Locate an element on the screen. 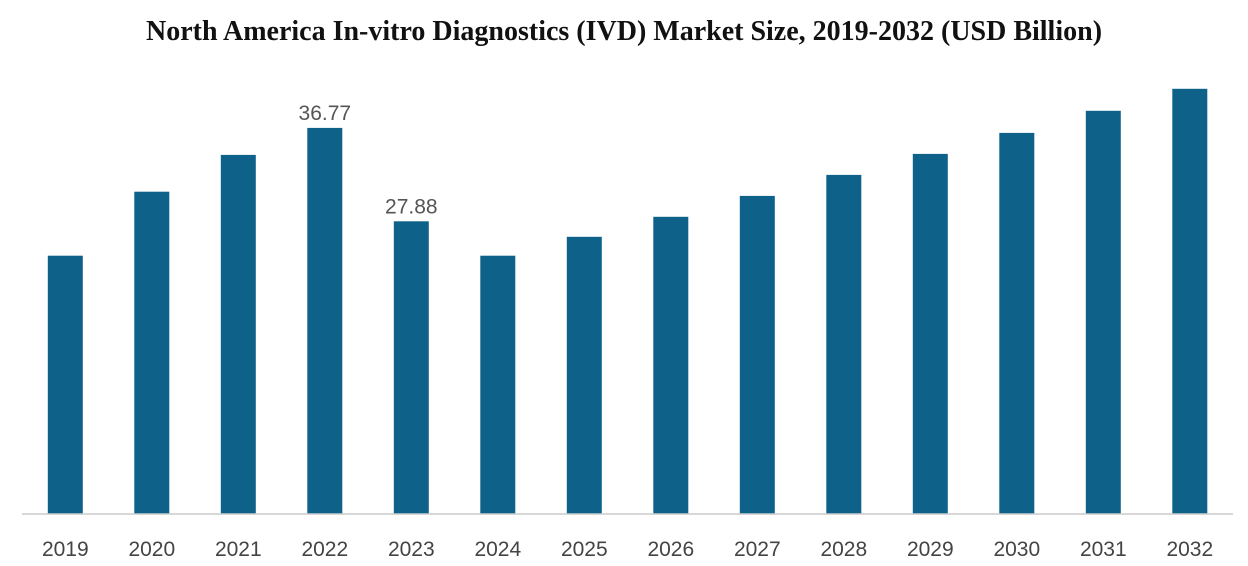 This screenshot has height=566, width=1248. bar-2028 is located at coordinates (844, 344).